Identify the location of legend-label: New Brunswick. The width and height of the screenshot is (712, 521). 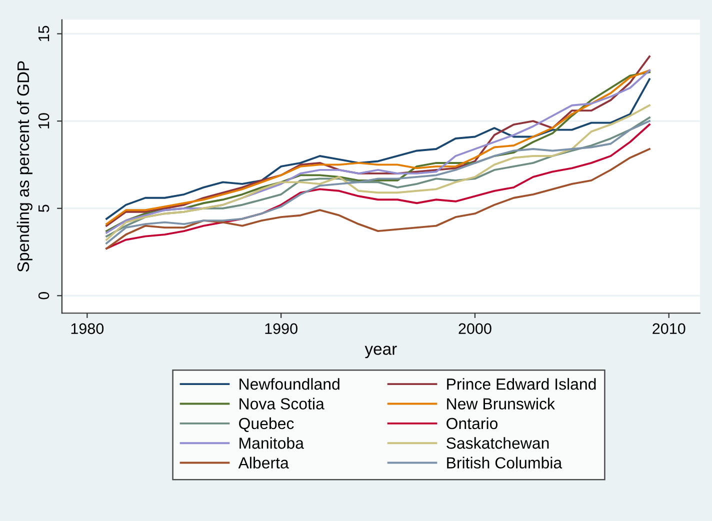
(501, 404).